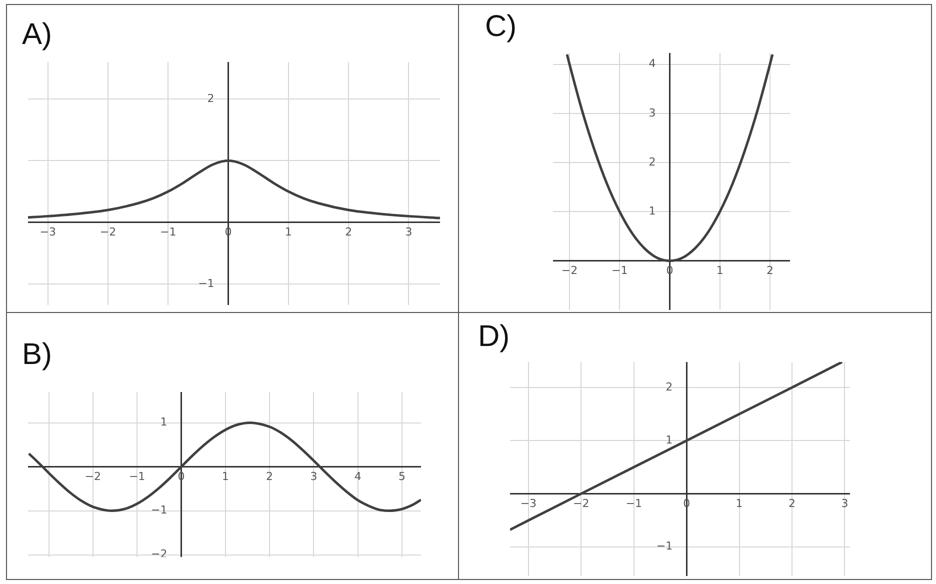 Image resolution: width=936 pixels, height=584 pixels. What do you see at coordinates (37, 355) in the screenshot?
I see `chart-title: B)` at bounding box center [37, 355].